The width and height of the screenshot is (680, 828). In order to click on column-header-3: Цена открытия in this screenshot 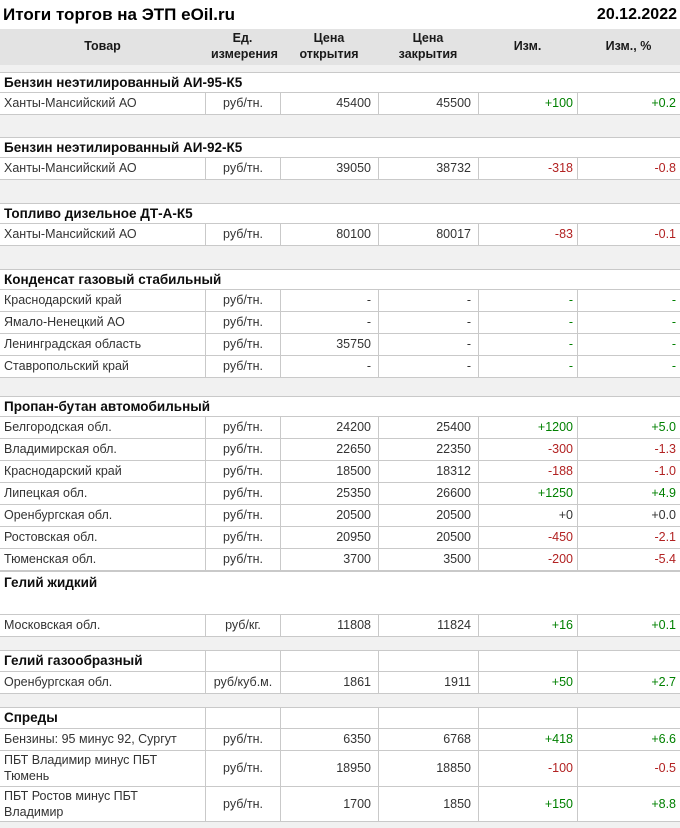, I will do `click(329, 46)`.